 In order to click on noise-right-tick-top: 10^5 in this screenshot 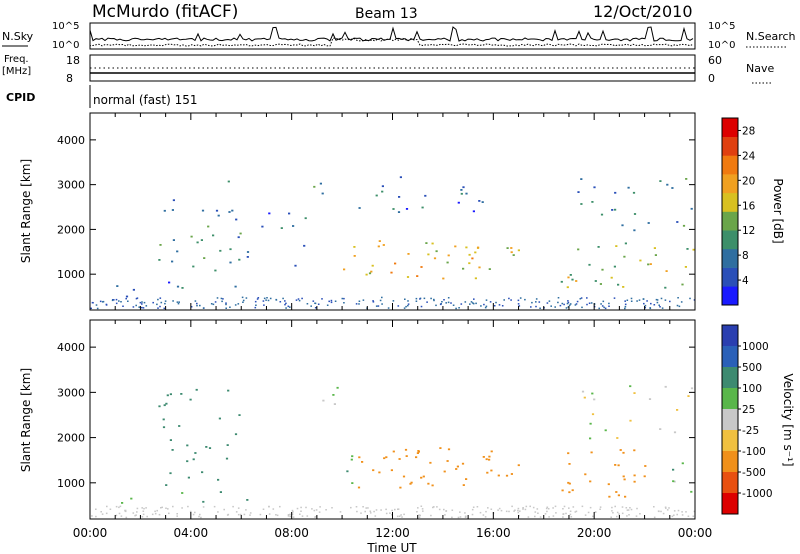, I will do `click(721, 26)`.